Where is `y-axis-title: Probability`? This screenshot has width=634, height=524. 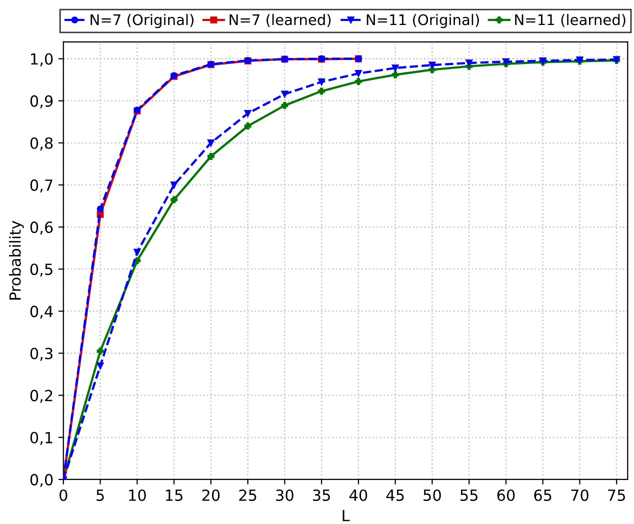 y-axis-title: Probability is located at coordinates (16, 260).